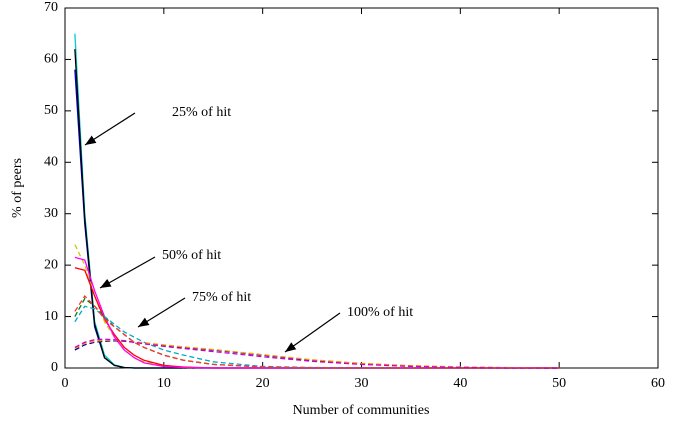 This screenshot has height=433, width=698. I want to click on x-axis-label: Number of communities, so click(361, 410).